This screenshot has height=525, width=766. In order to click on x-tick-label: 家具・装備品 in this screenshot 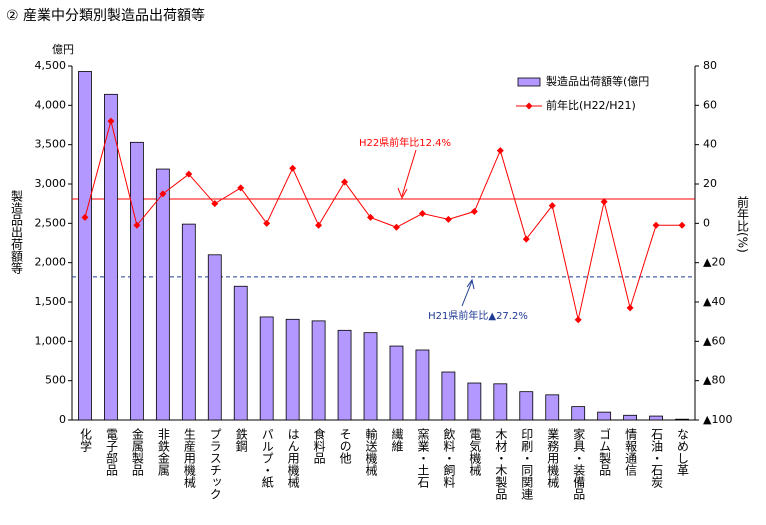, I will do `click(579, 463)`.